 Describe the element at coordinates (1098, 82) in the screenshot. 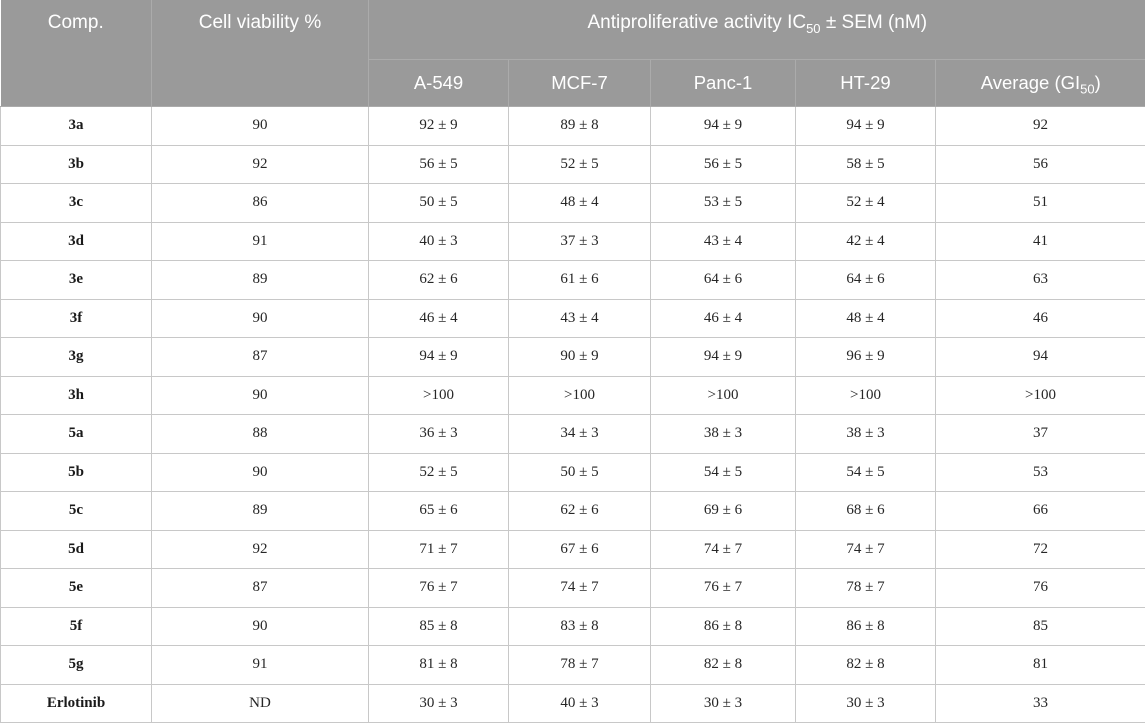

I see `average-suffix: )` at that location.